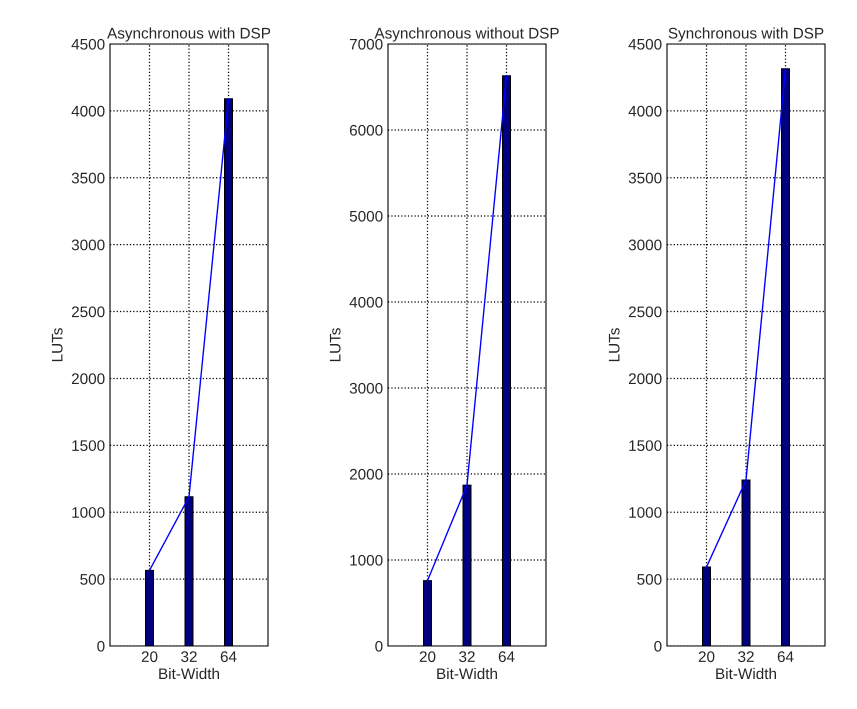  I want to click on chart-title: Asynchronous with DSP, so click(188, 34).